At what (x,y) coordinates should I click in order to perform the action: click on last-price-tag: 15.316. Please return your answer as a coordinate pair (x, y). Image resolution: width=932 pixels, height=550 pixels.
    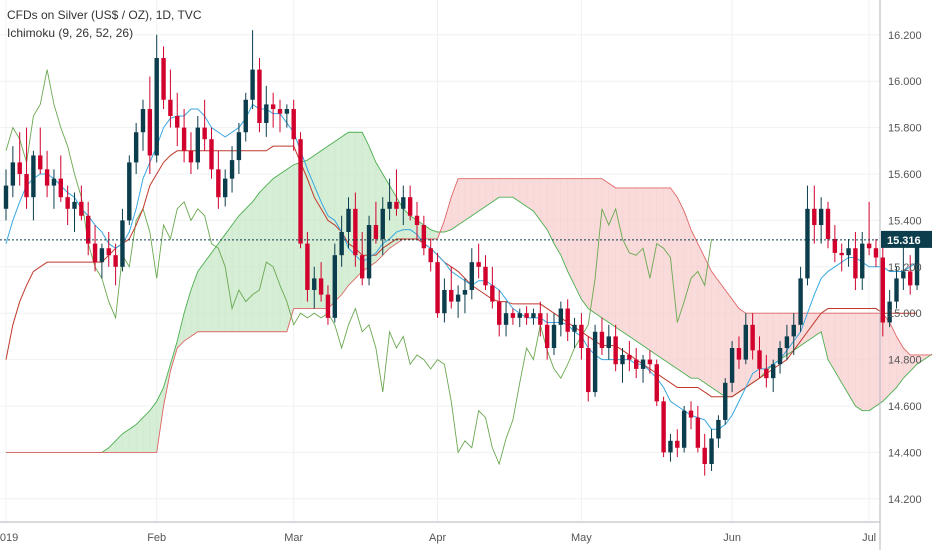
    Looking at the image, I should click on (906, 239).